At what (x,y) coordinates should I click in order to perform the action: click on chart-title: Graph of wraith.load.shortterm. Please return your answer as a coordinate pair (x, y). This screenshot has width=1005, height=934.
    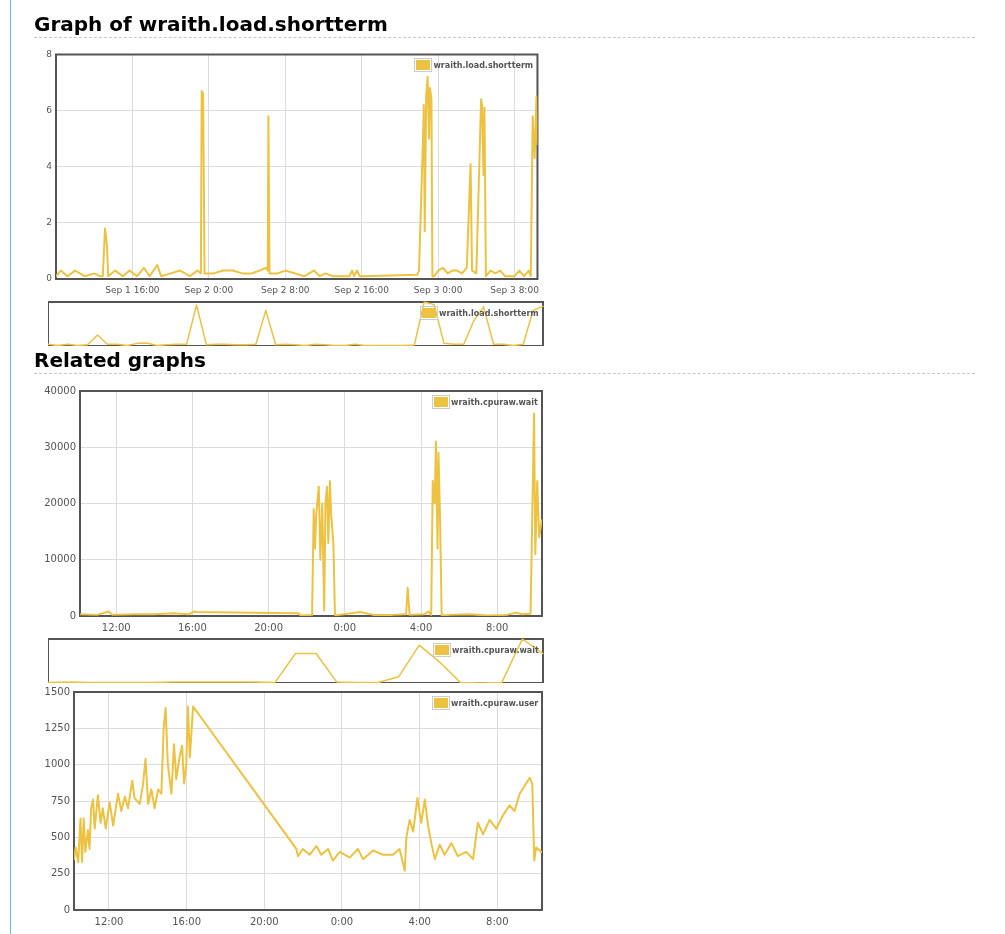
    Looking at the image, I should click on (211, 24).